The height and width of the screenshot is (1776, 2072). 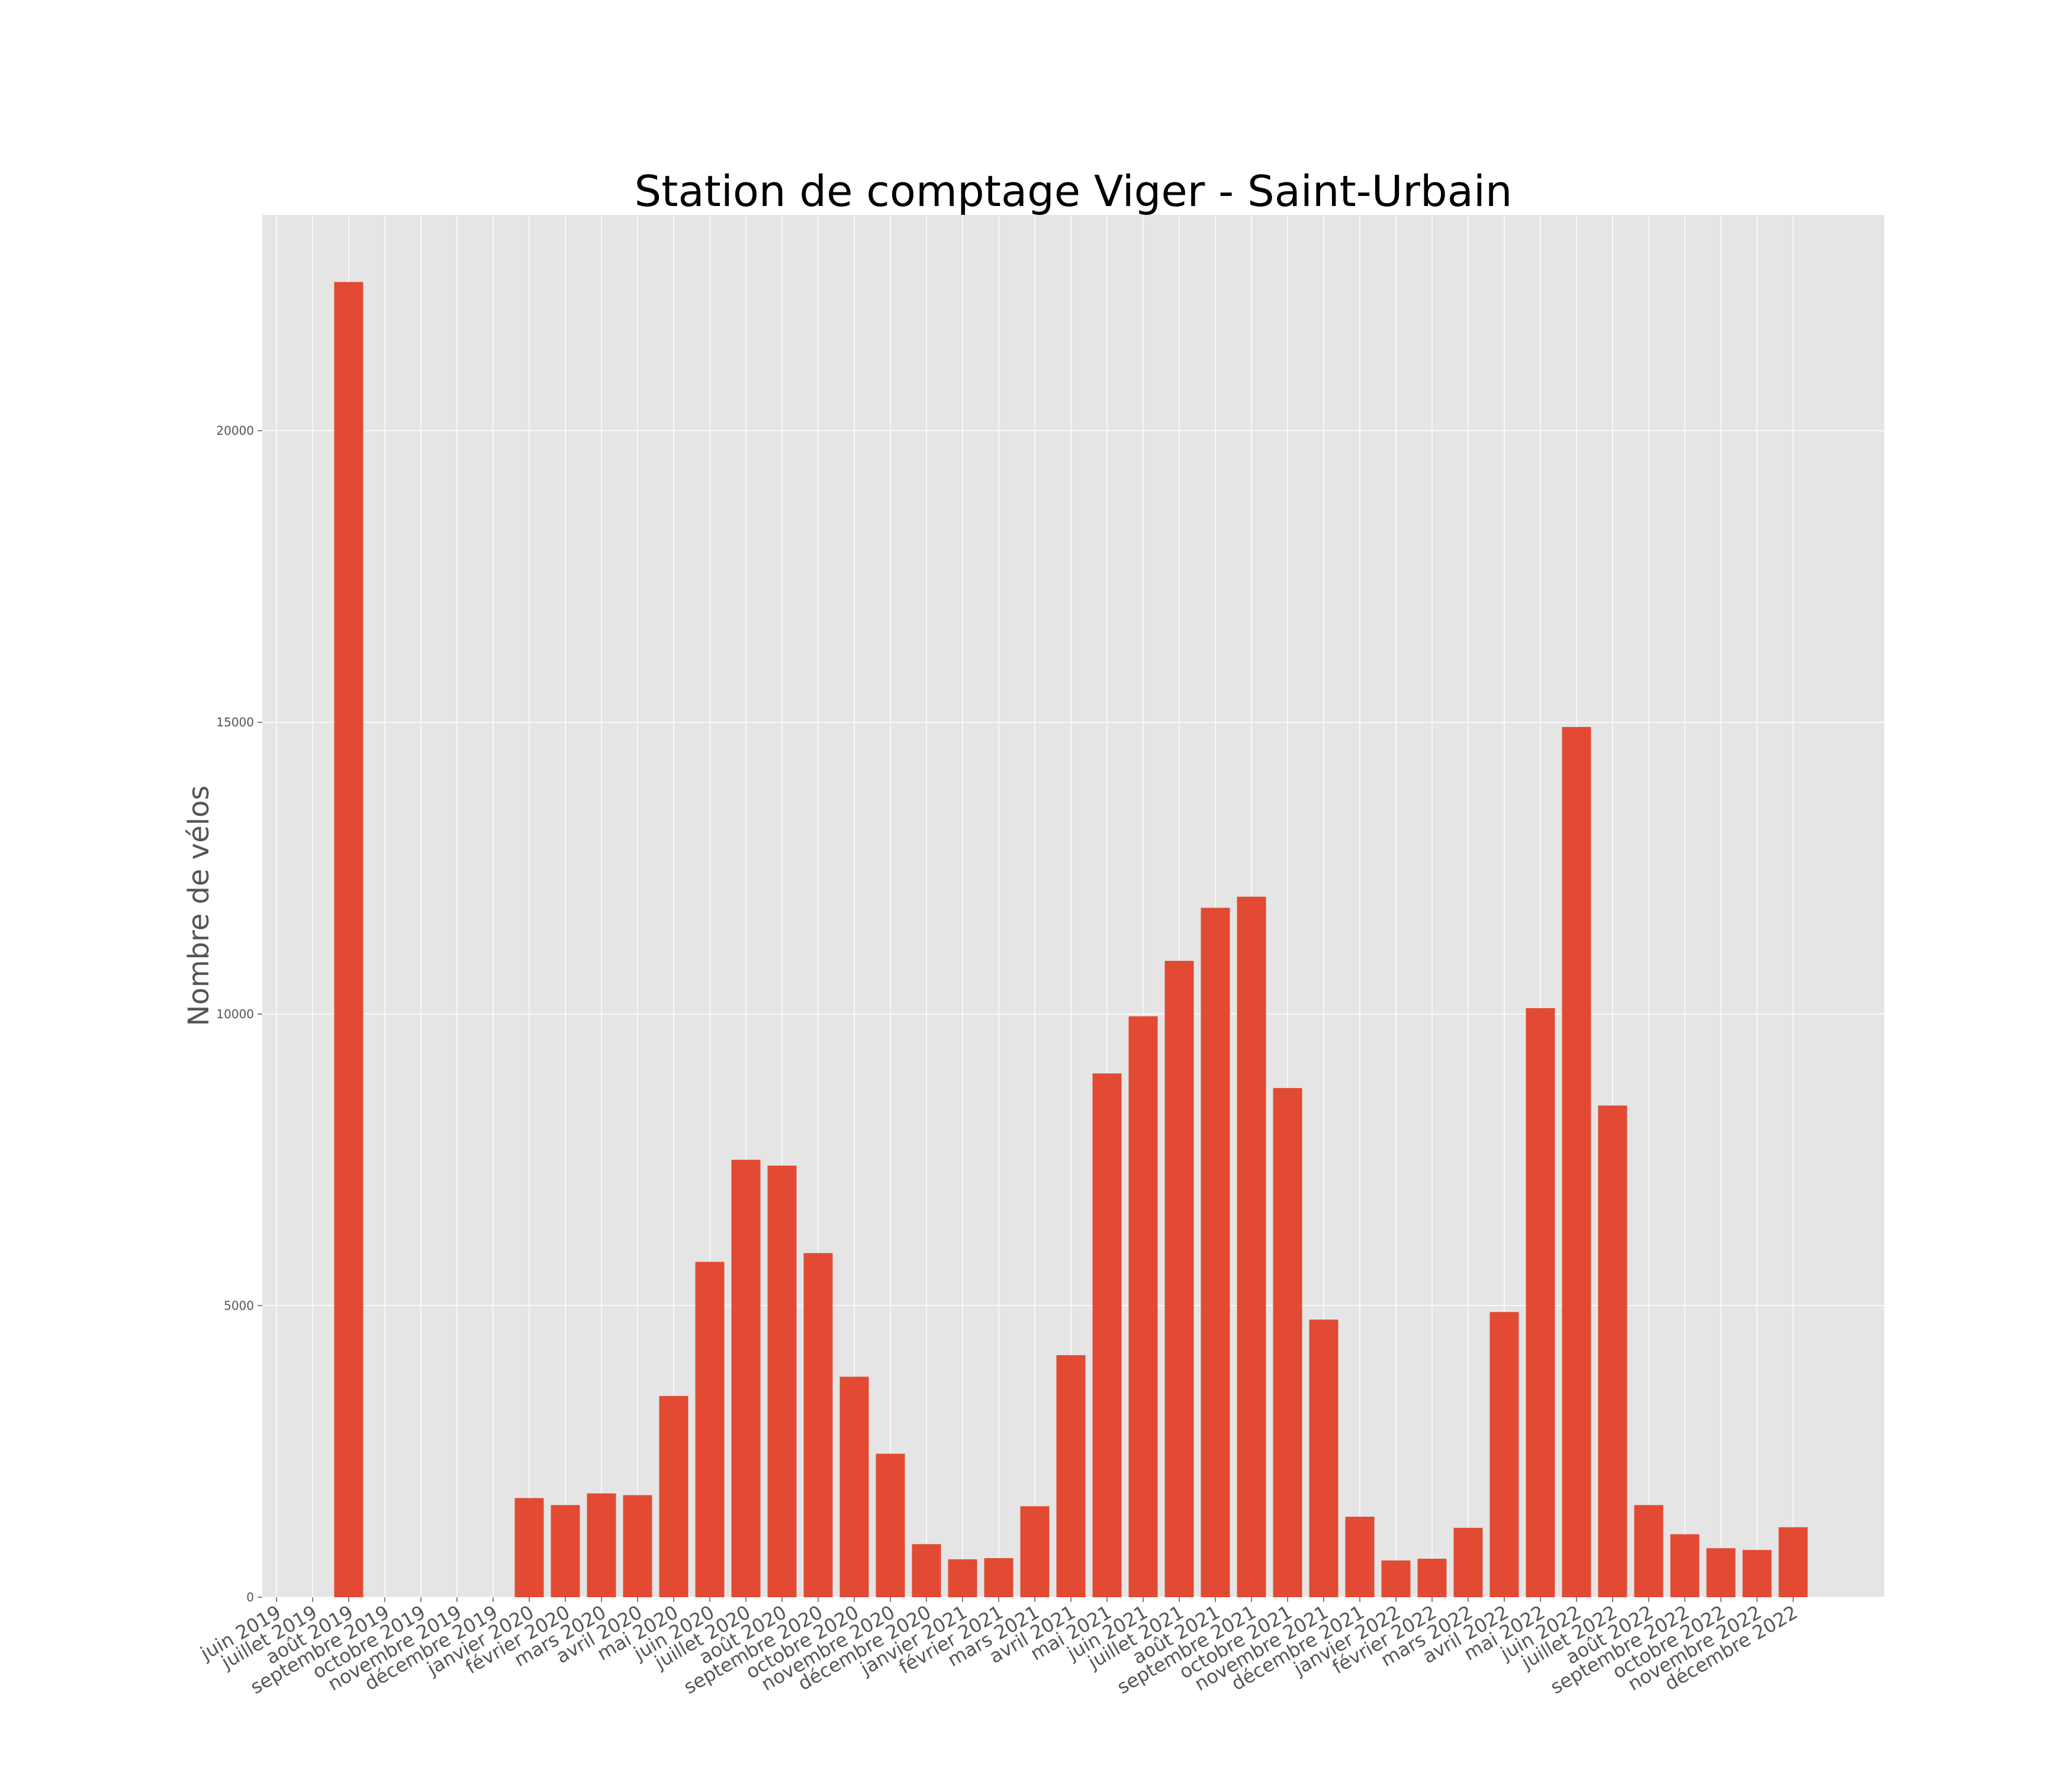 I want to click on y-tick-label: 20000, so click(x=235, y=431).